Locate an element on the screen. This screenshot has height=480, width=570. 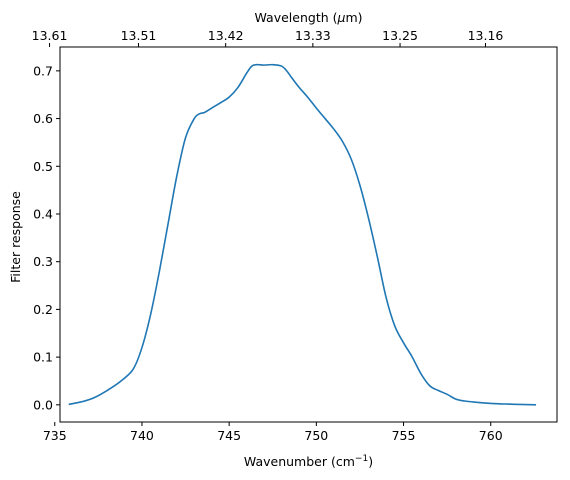
y-tick-label: 0.2 is located at coordinates (43, 309).